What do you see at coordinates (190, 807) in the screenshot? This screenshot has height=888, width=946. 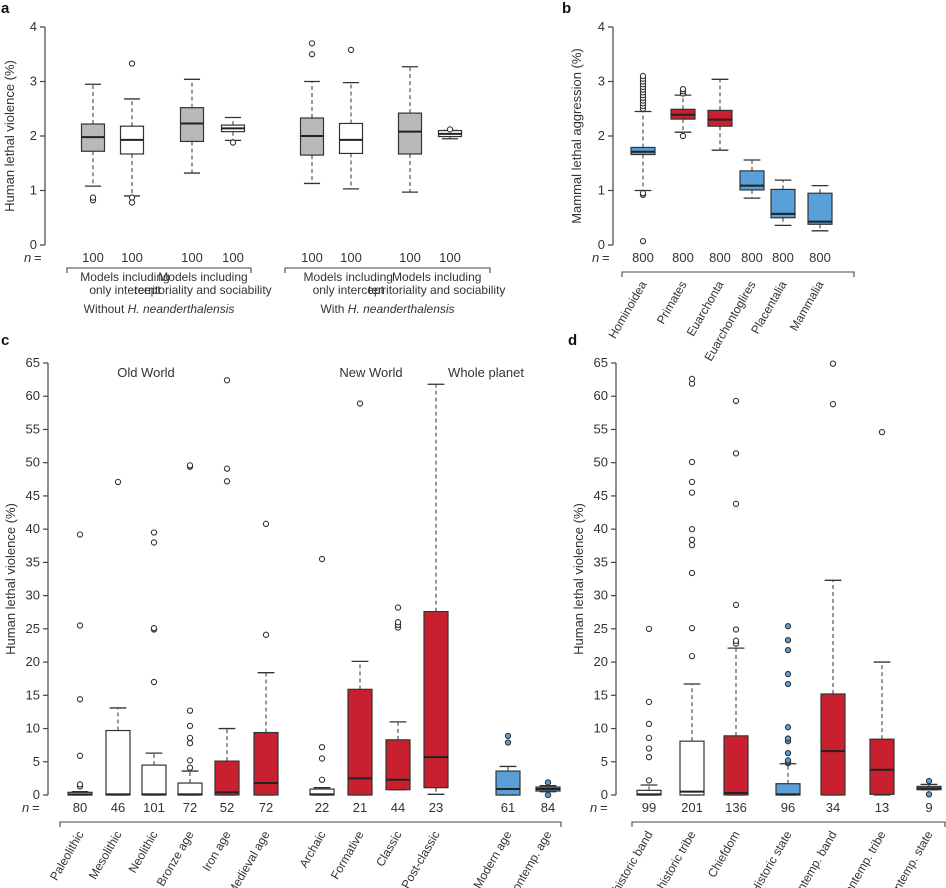 I see `n-value: 72` at bounding box center [190, 807].